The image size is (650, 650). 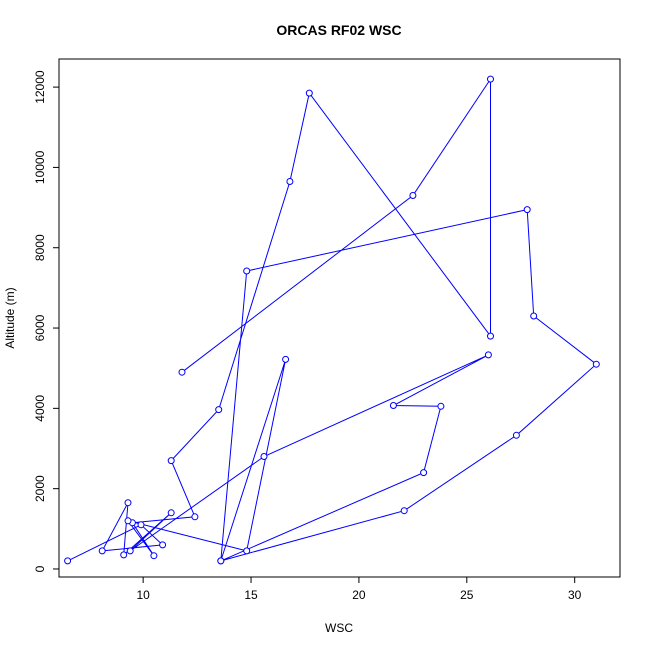 What do you see at coordinates (143, 595) in the screenshot?
I see `x-tick-label: 10` at bounding box center [143, 595].